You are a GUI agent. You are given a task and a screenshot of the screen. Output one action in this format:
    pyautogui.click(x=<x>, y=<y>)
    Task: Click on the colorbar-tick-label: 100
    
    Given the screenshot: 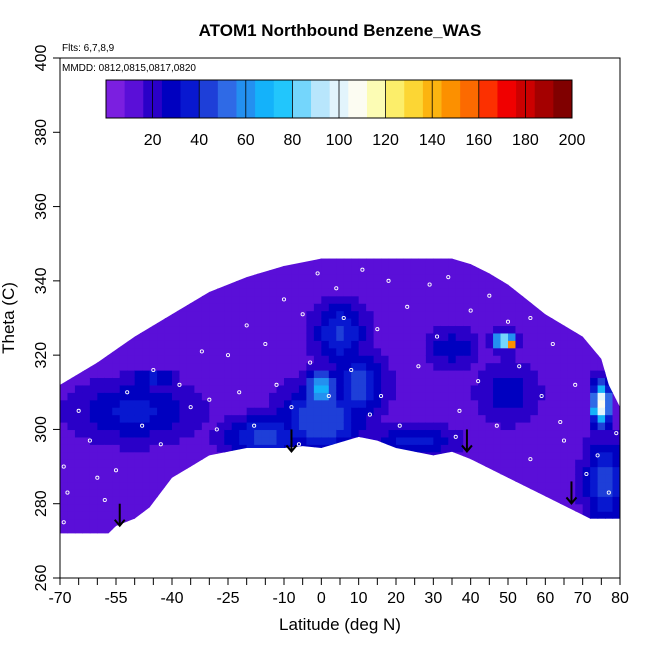 What is the action you would take?
    pyautogui.click(x=339, y=140)
    